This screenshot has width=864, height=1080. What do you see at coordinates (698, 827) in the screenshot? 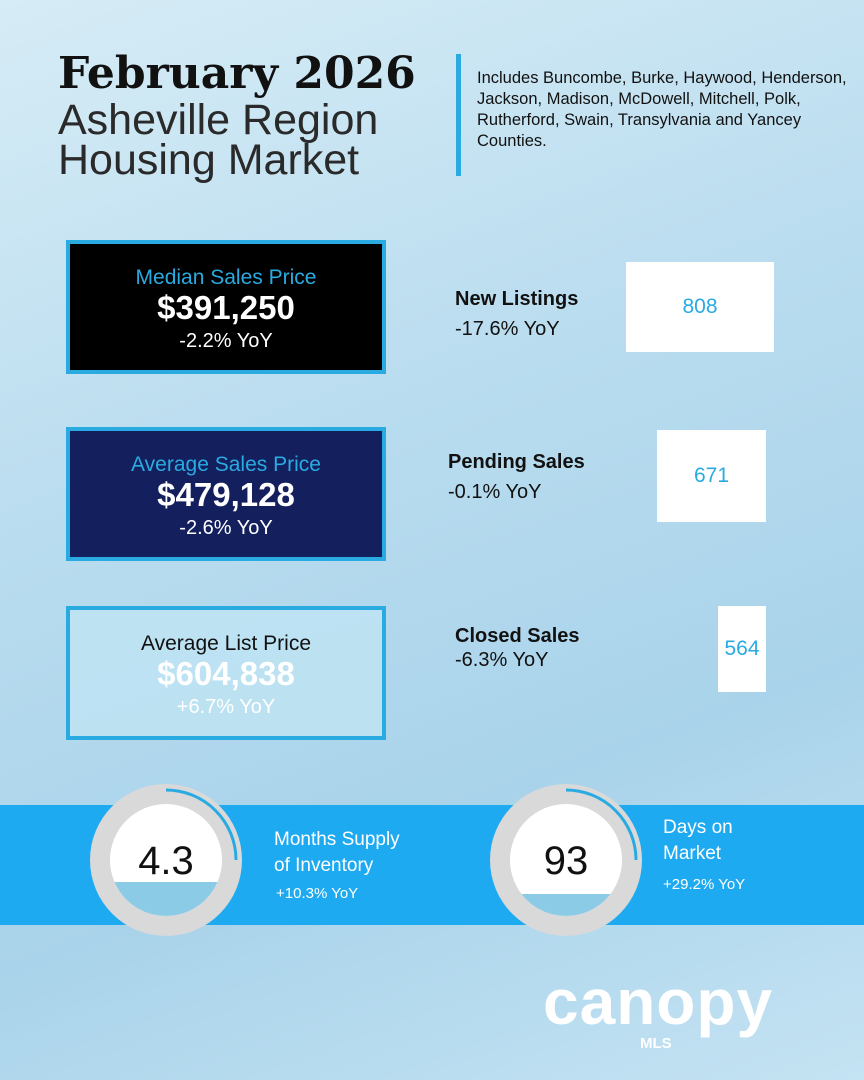
I see `gauge-label: Days on` at bounding box center [698, 827].